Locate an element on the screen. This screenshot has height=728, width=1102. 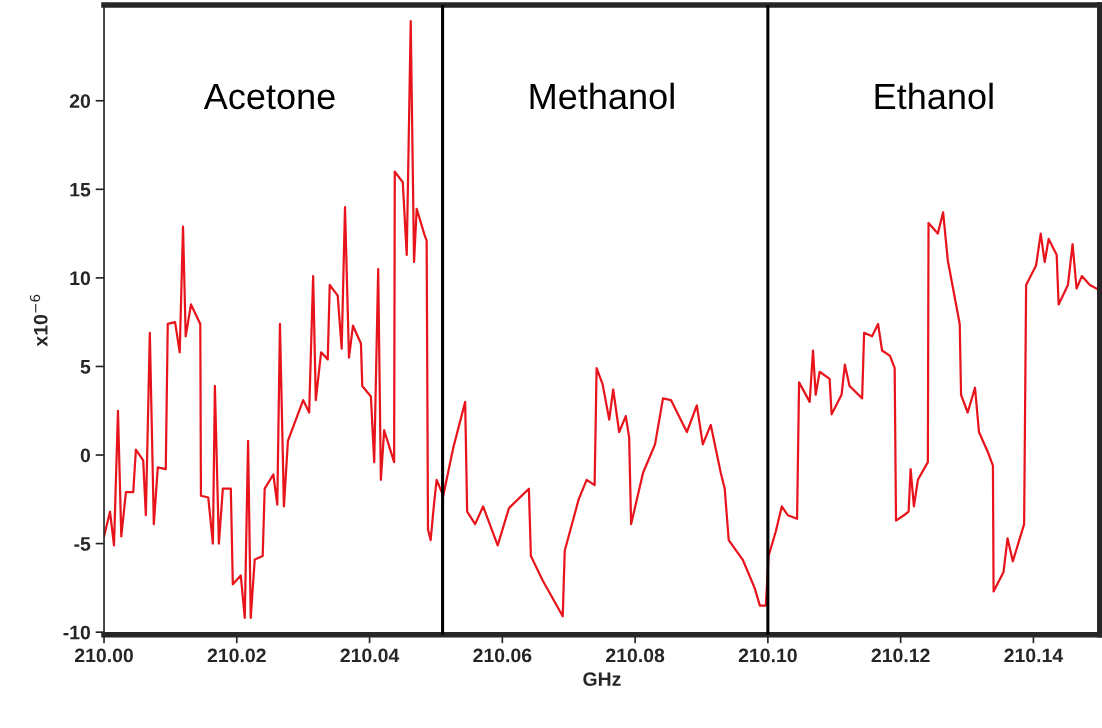
x-axis-title: GHz is located at coordinates (602, 679).